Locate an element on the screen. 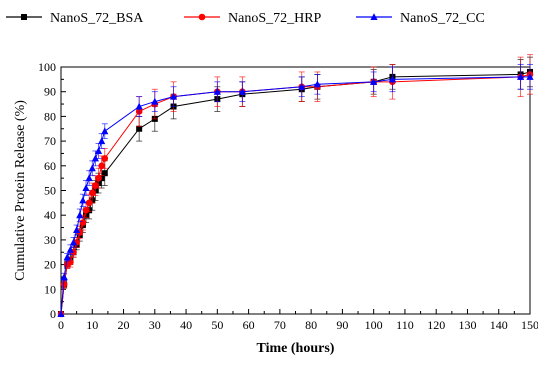 The height and width of the screenshot is (365, 538). x-tick-label: 0 is located at coordinates (61, 325).